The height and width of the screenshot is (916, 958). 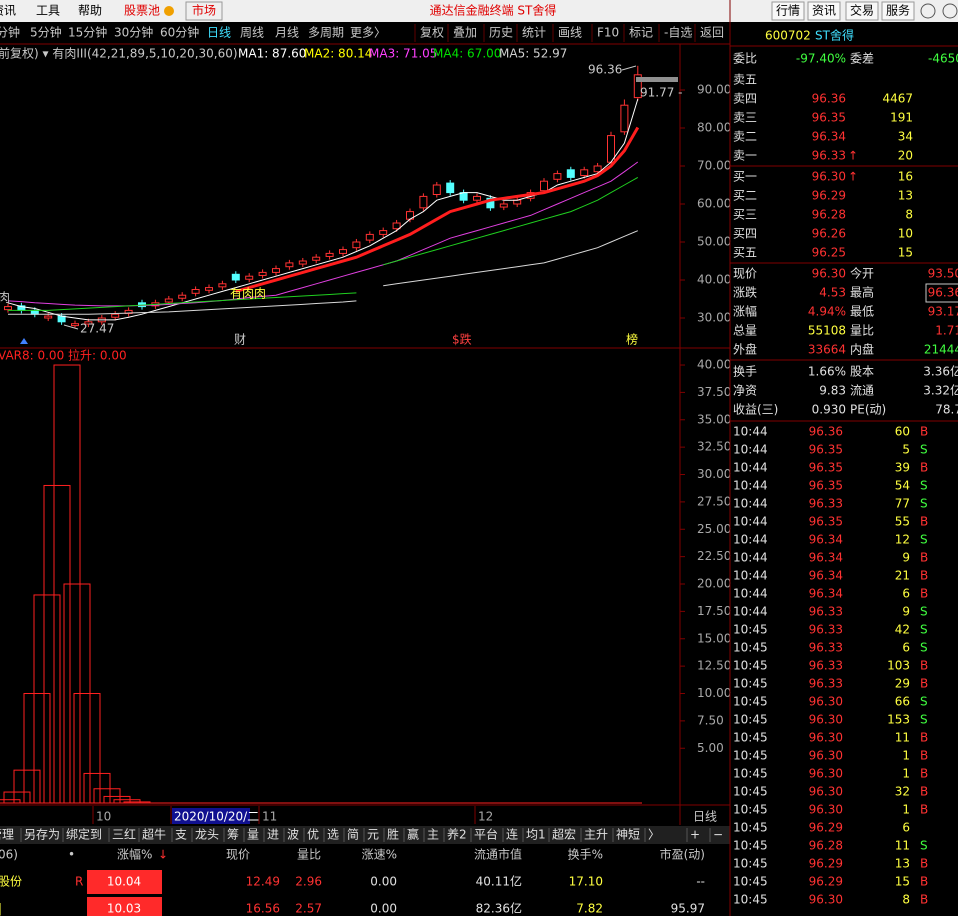 What do you see at coordinates (432, 33) in the screenshot?
I see `tool-button: 复权` at bounding box center [432, 33].